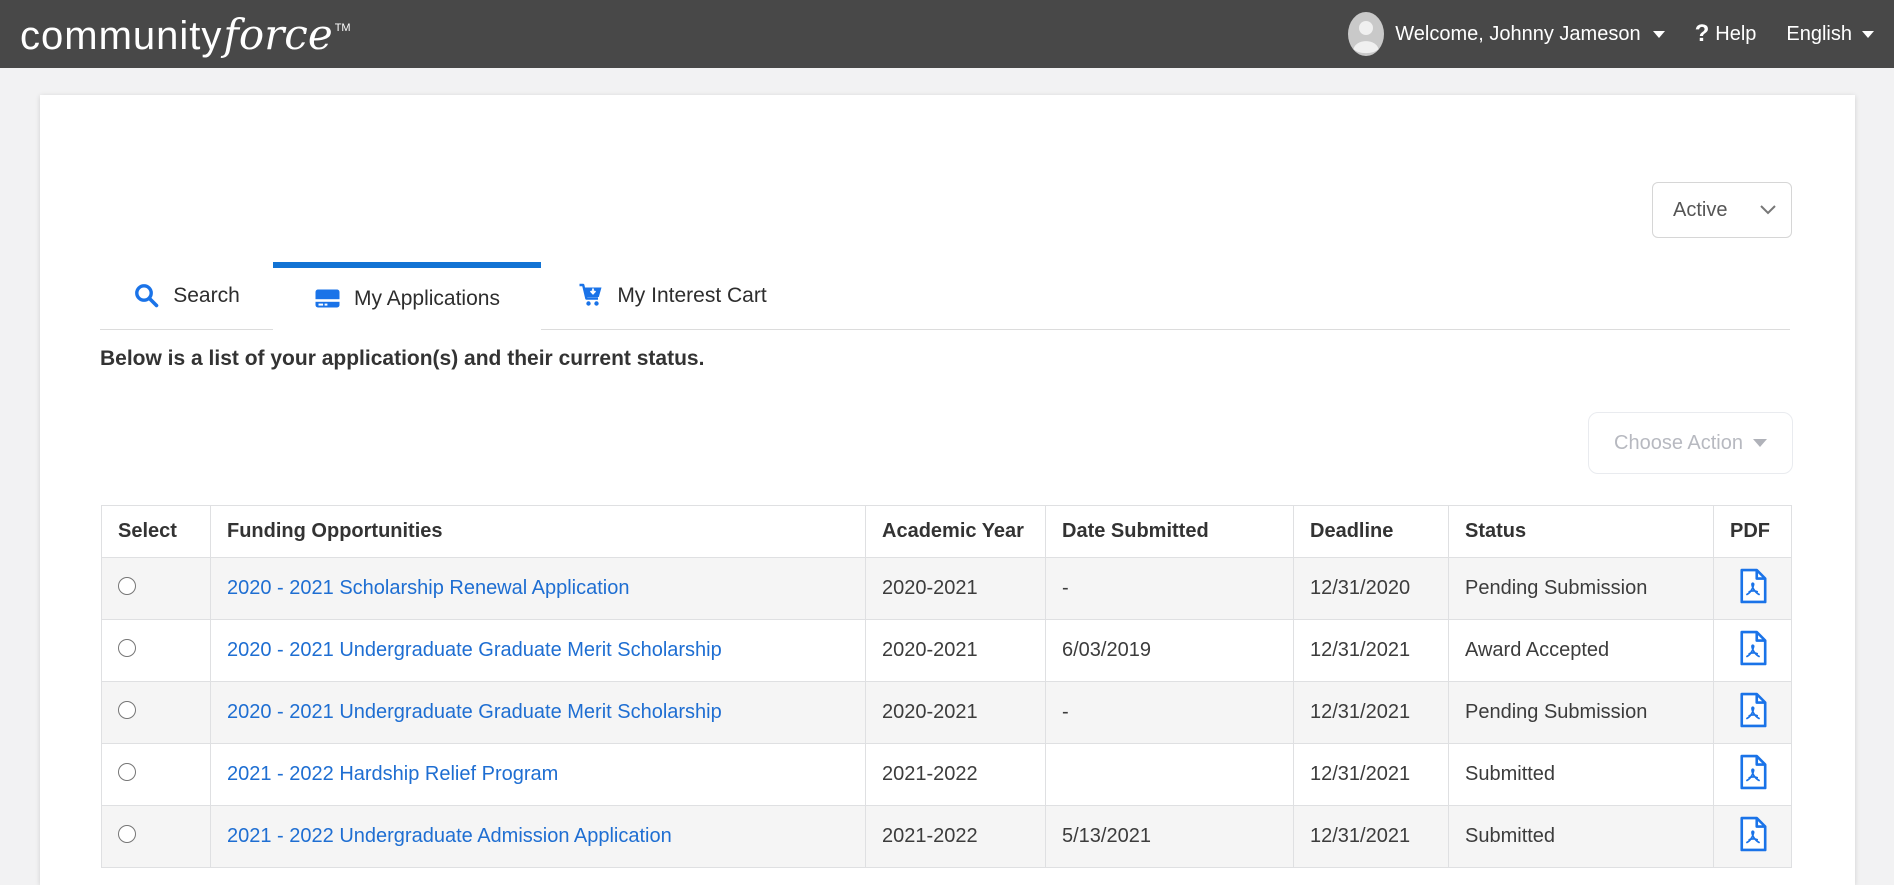  What do you see at coordinates (955, 531) in the screenshot?
I see `header-academic-year: Academic Year` at bounding box center [955, 531].